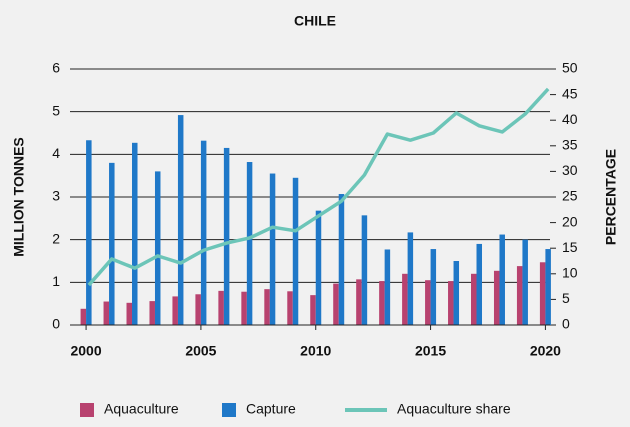 This screenshot has width=630, height=427. What do you see at coordinates (545, 351) in the screenshot?
I see `x-tick-label: 2020` at bounding box center [545, 351].